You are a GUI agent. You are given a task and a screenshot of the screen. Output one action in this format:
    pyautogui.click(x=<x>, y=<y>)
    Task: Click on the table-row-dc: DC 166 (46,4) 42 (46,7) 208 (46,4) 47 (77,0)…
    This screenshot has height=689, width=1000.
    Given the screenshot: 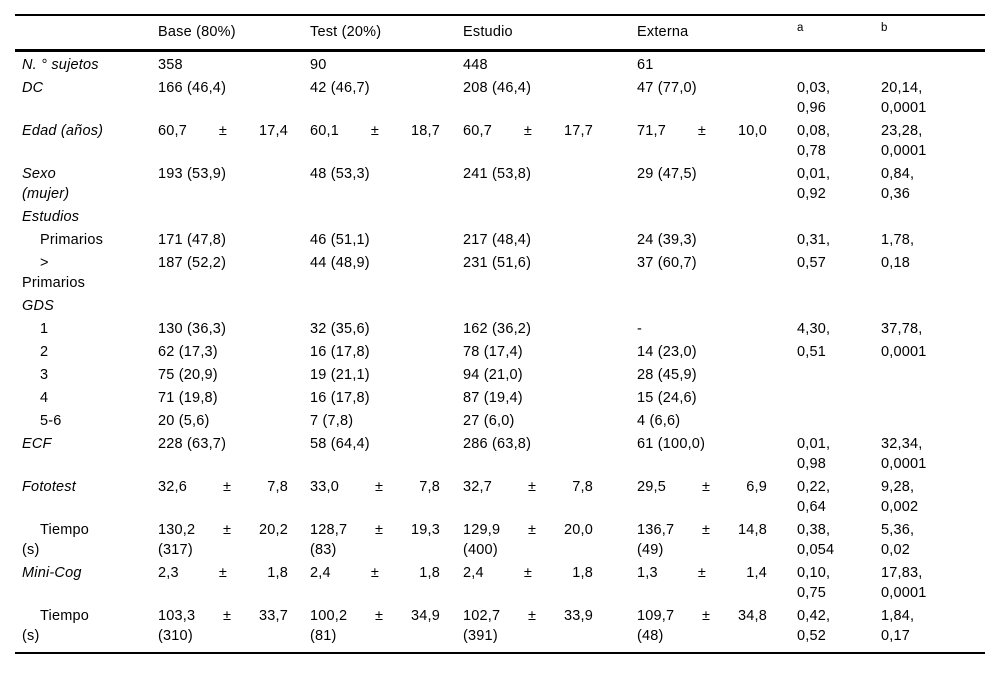 What is the action you would take?
    pyautogui.click(x=500, y=99)
    